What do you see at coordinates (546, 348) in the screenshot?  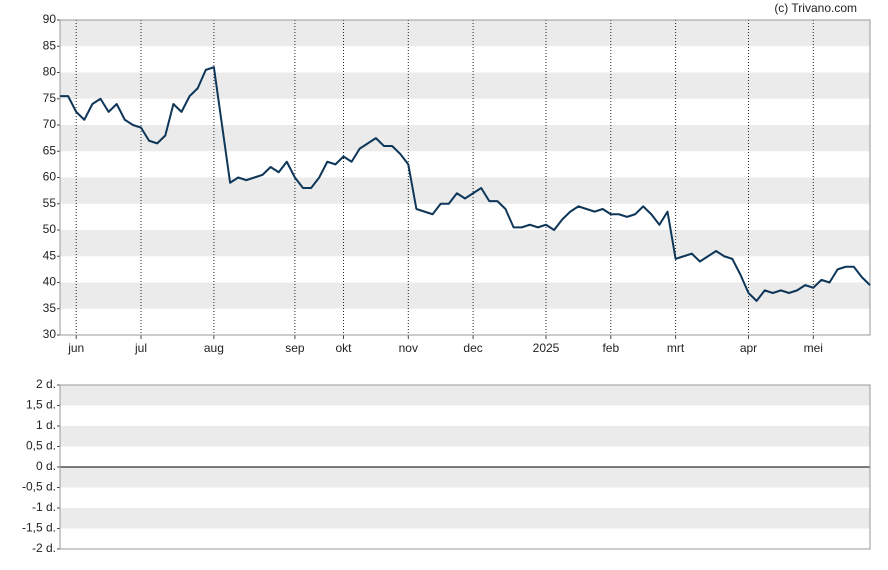 I see `x-tick-label: 2025` at bounding box center [546, 348].